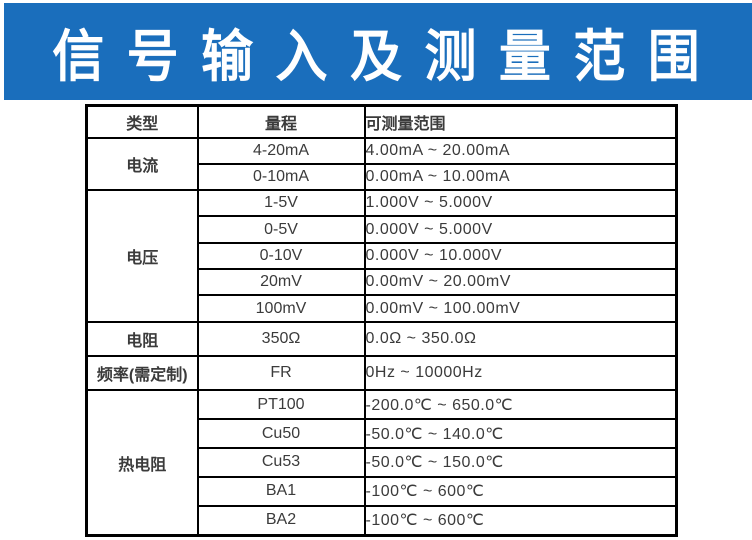 Image resolution: width=752 pixels, height=540 pixels. What do you see at coordinates (142, 121) in the screenshot?
I see `header-type: 类型` at bounding box center [142, 121].